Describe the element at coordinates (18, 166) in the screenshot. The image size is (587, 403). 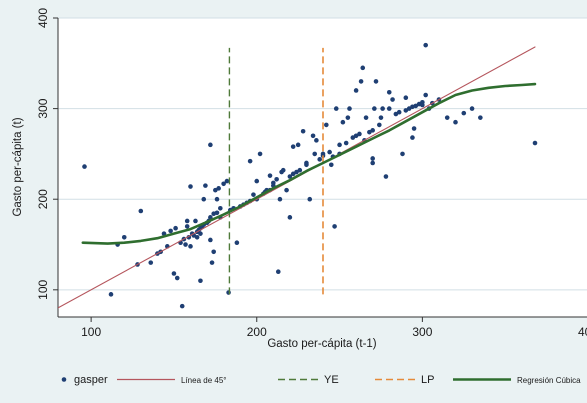
I see `y-axis-title: Gasto per-cápita (t)` at that location.